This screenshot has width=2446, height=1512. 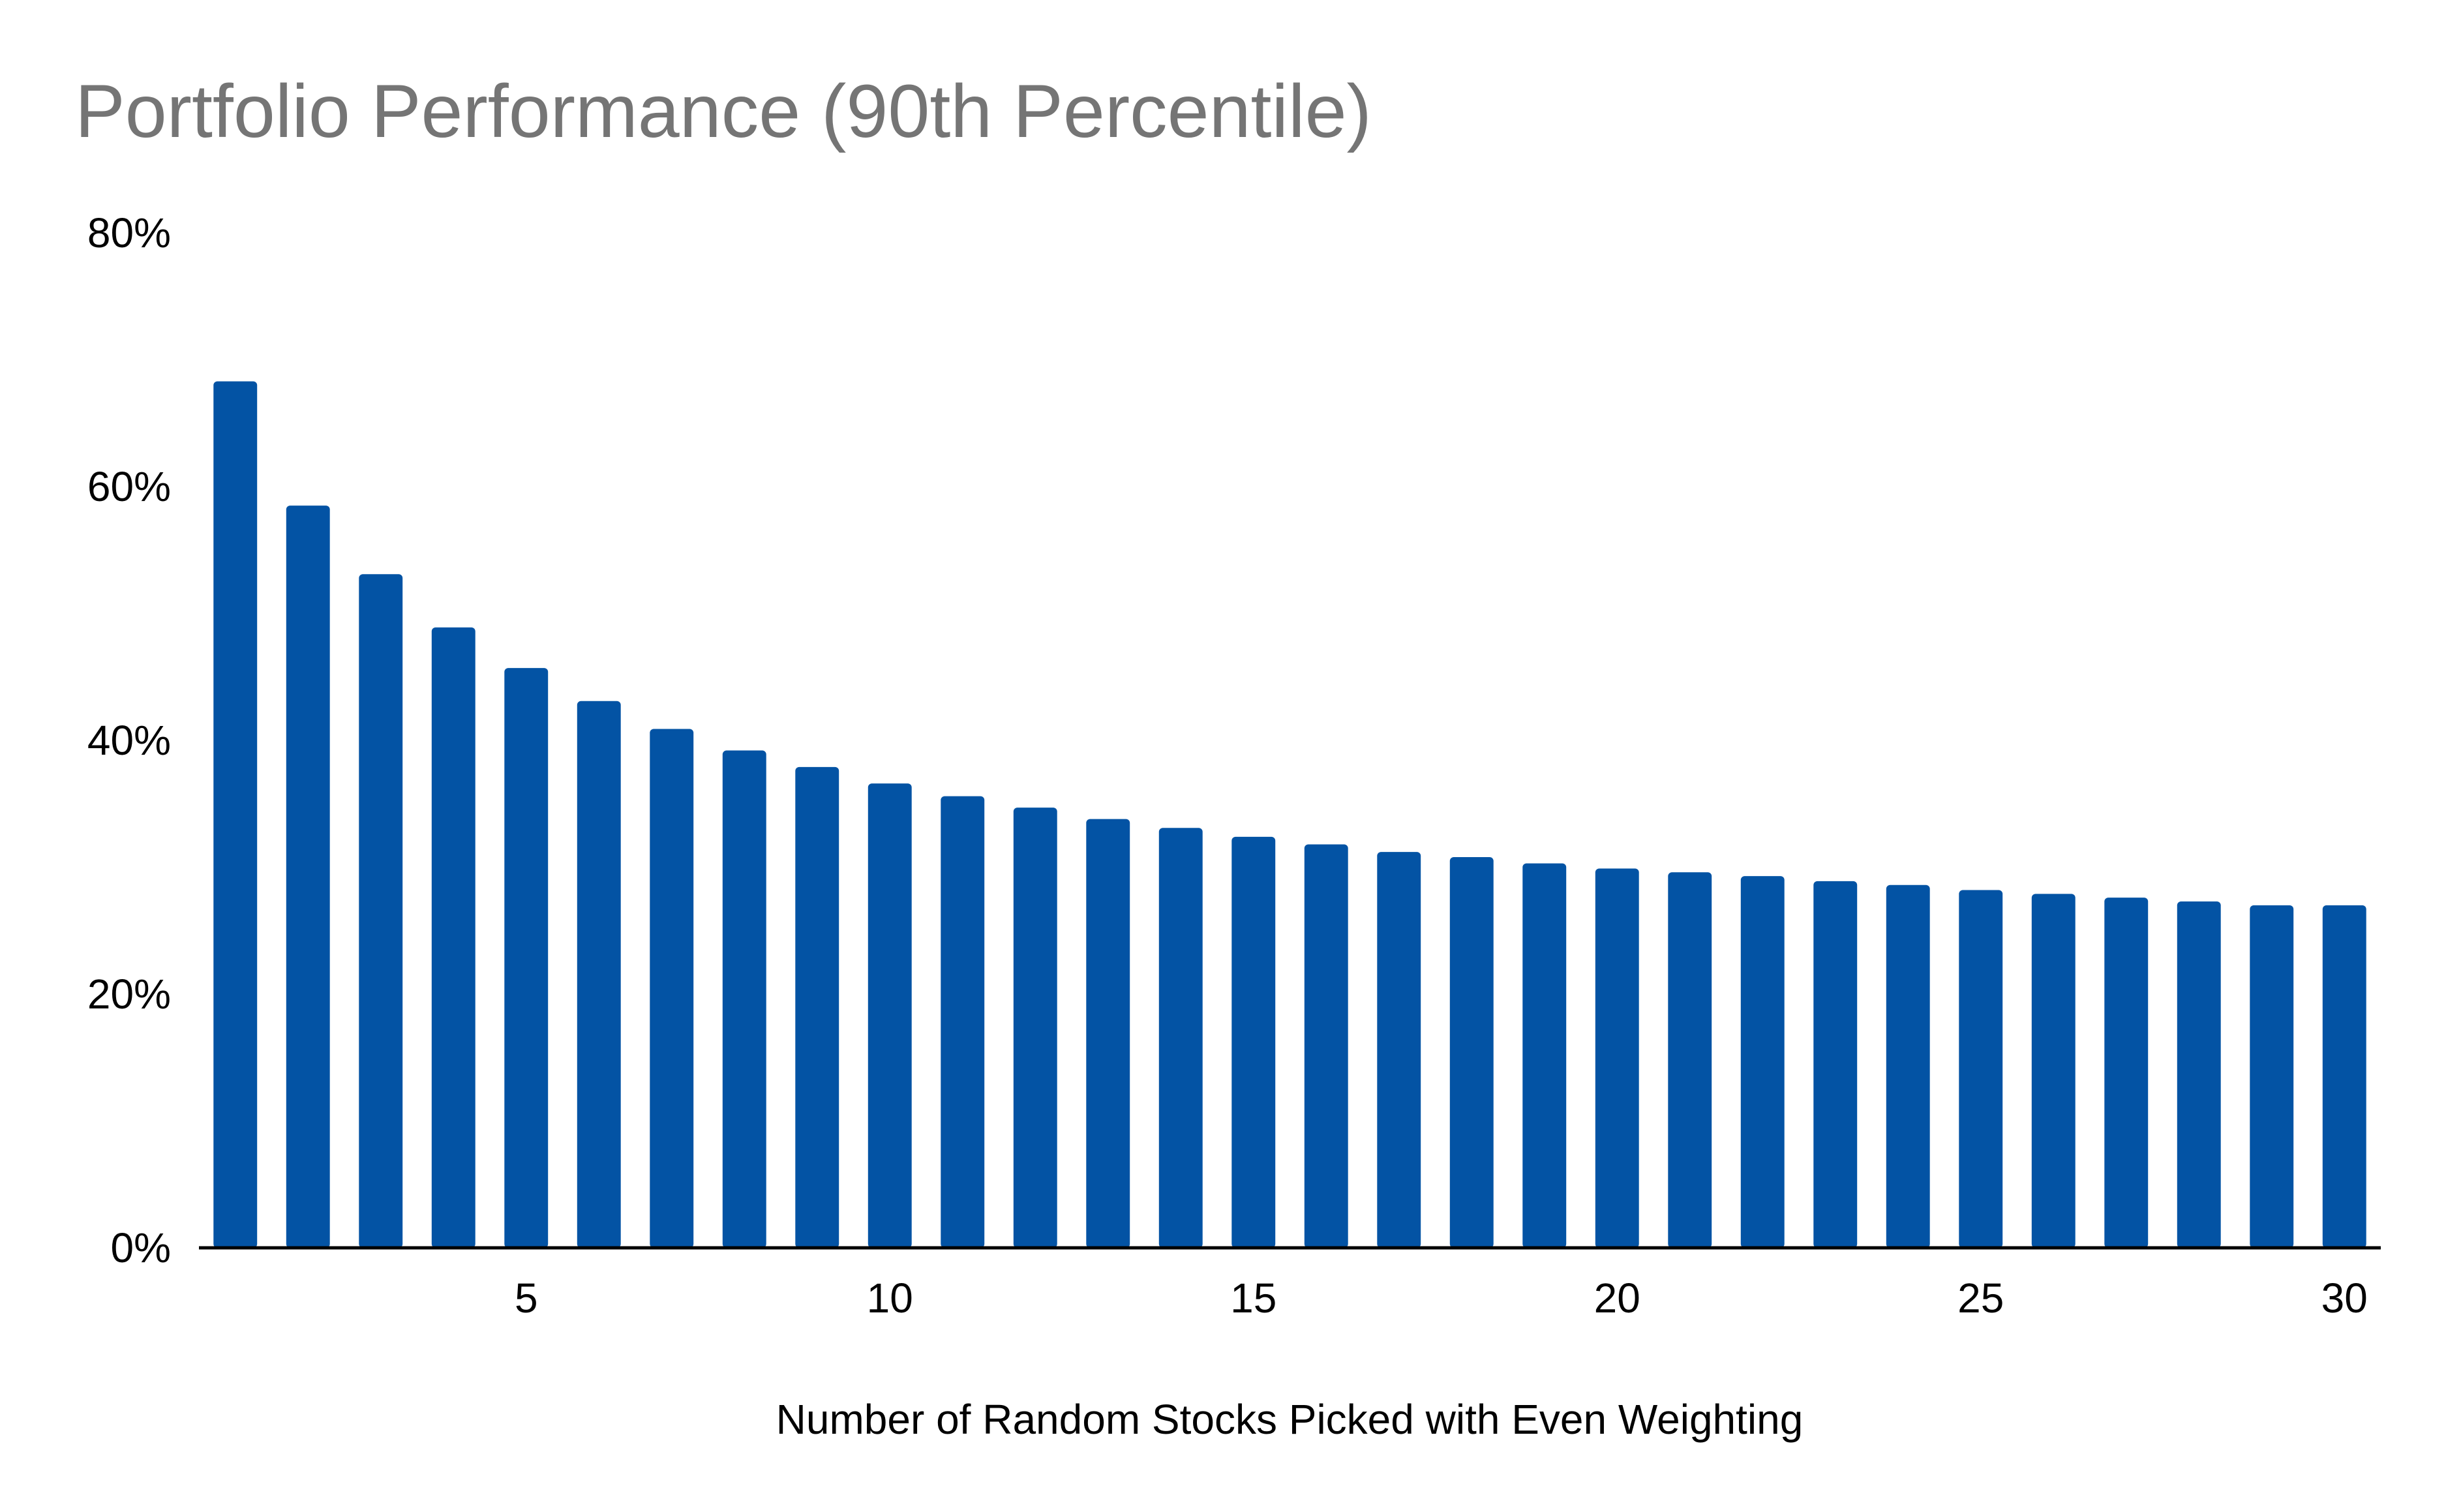 I want to click on x-tick-label: 25, so click(x=1981, y=1298).